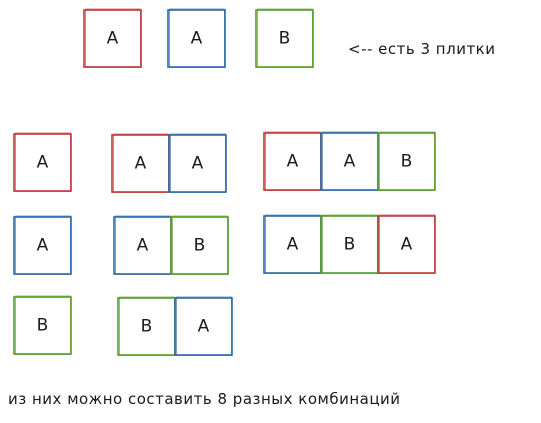 The height and width of the screenshot is (423, 541). I want to click on combination-6-tile-1: B, so click(146, 326).